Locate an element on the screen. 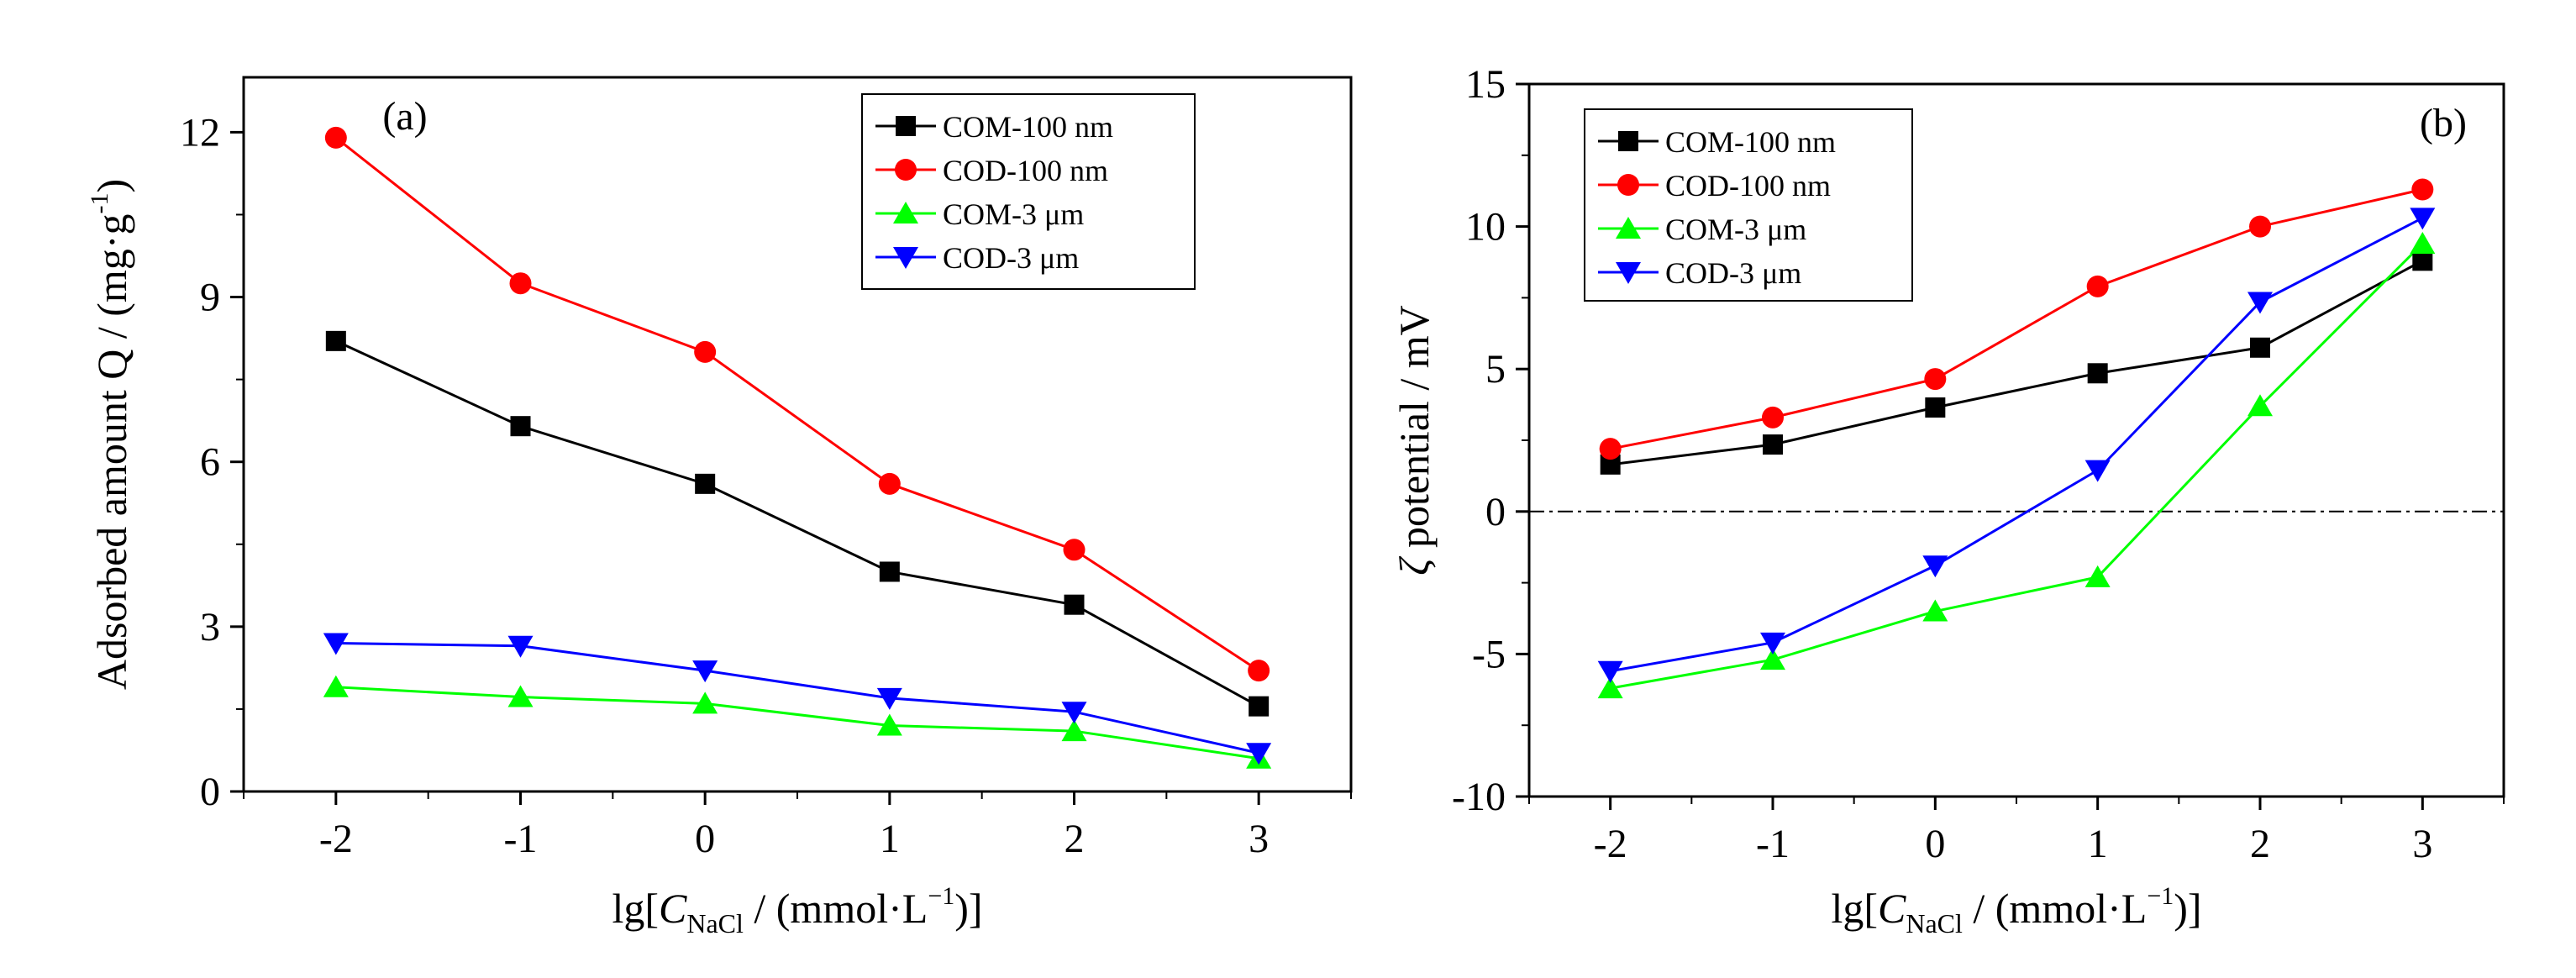  legend-marker-triangle-up is located at coordinates (1628, 228).